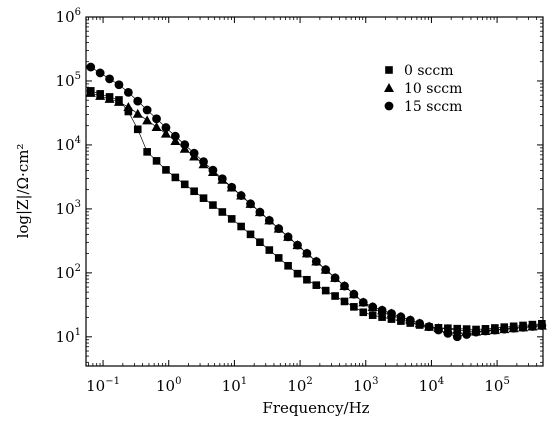 This screenshot has width=547, height=423. Describe the element at coordinates (431, 385) in the screenshot. I see `x-tick-label: 10⁴` at that location.